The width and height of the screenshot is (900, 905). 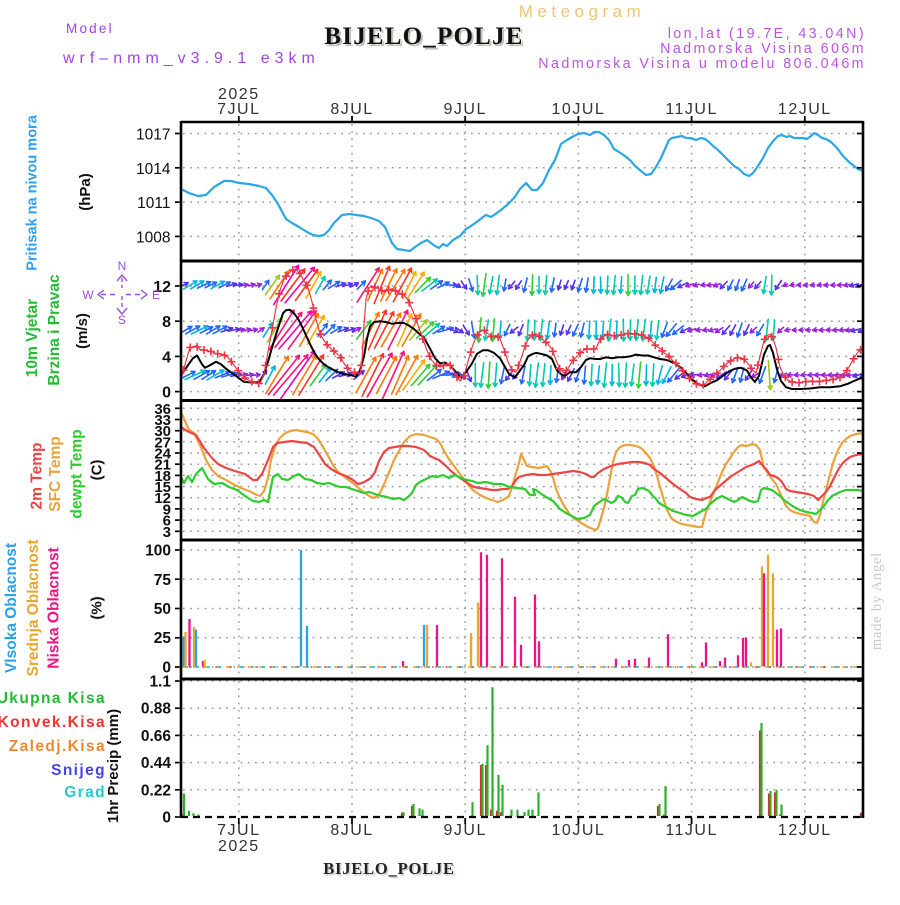 What do you see at coordinates (166, 322) in the screenshot?
I see `svg-text: 8` at bounding box center [166, 322].